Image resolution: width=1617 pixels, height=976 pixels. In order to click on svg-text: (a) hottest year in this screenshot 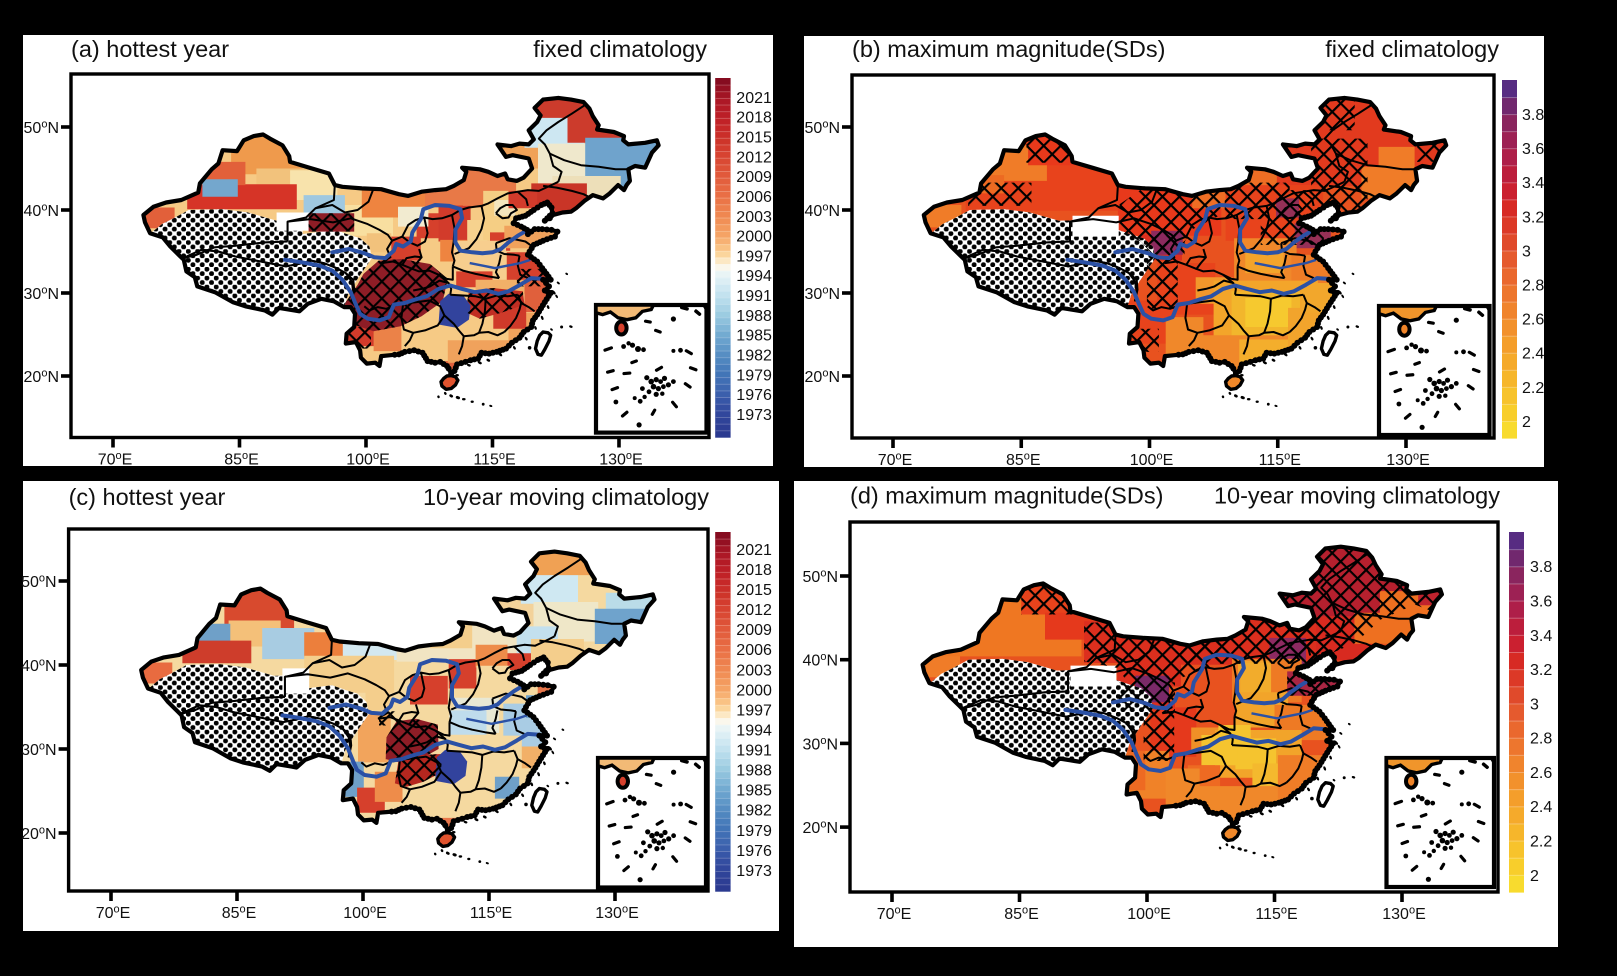, I will do `click(150, 49)`.